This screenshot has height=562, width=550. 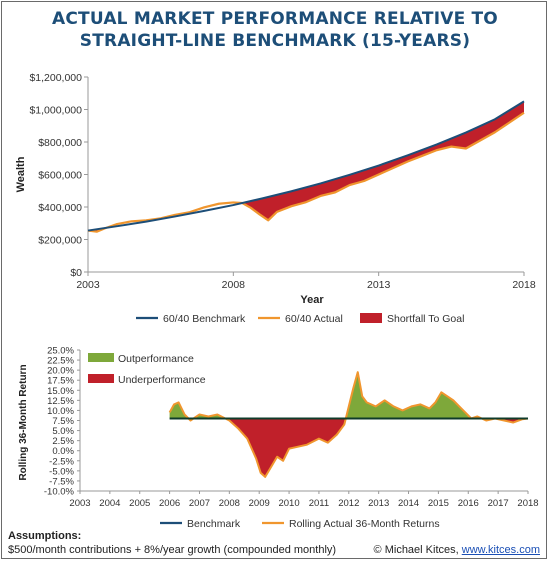 I want to click on rolling-x-tick-label: 2003, so click(x=79, y=503).